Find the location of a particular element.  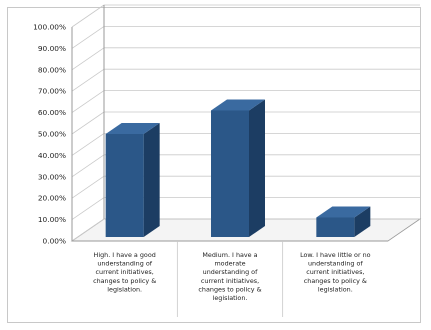

y-tick-label: 0.00% is located at coordinates (54, 241).